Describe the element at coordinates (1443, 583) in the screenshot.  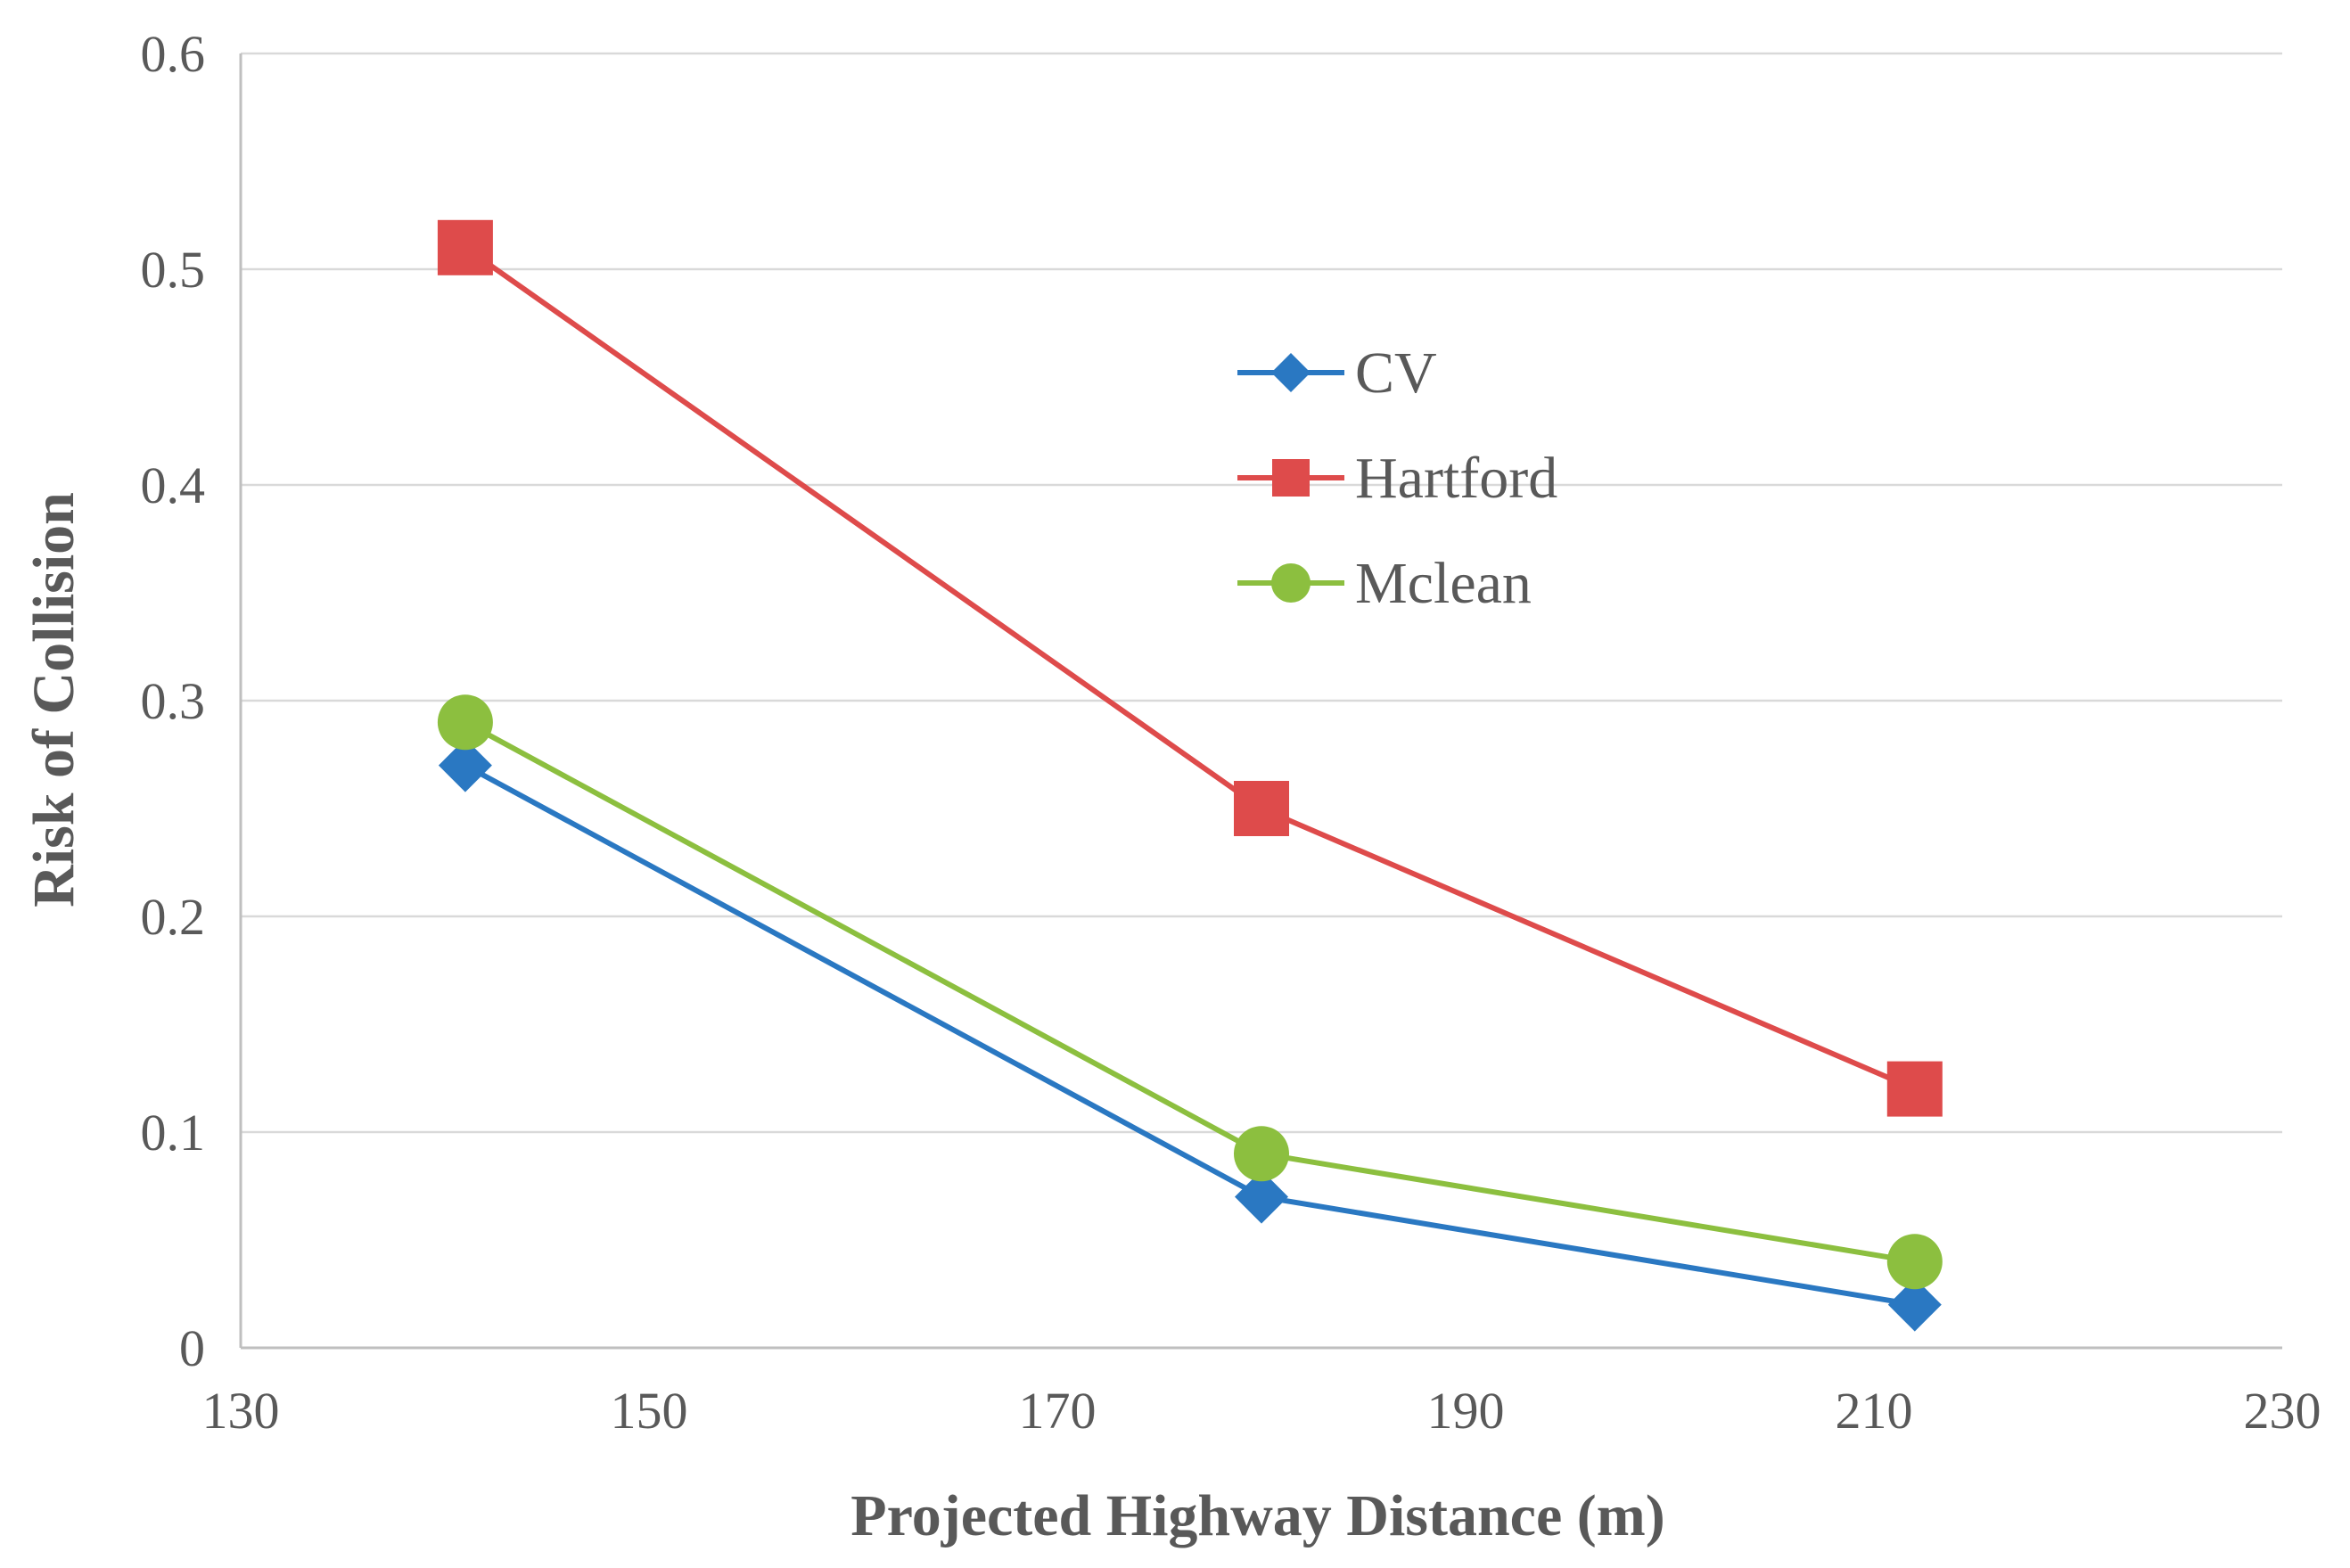
I see `legend-label: Mclean` at that location.